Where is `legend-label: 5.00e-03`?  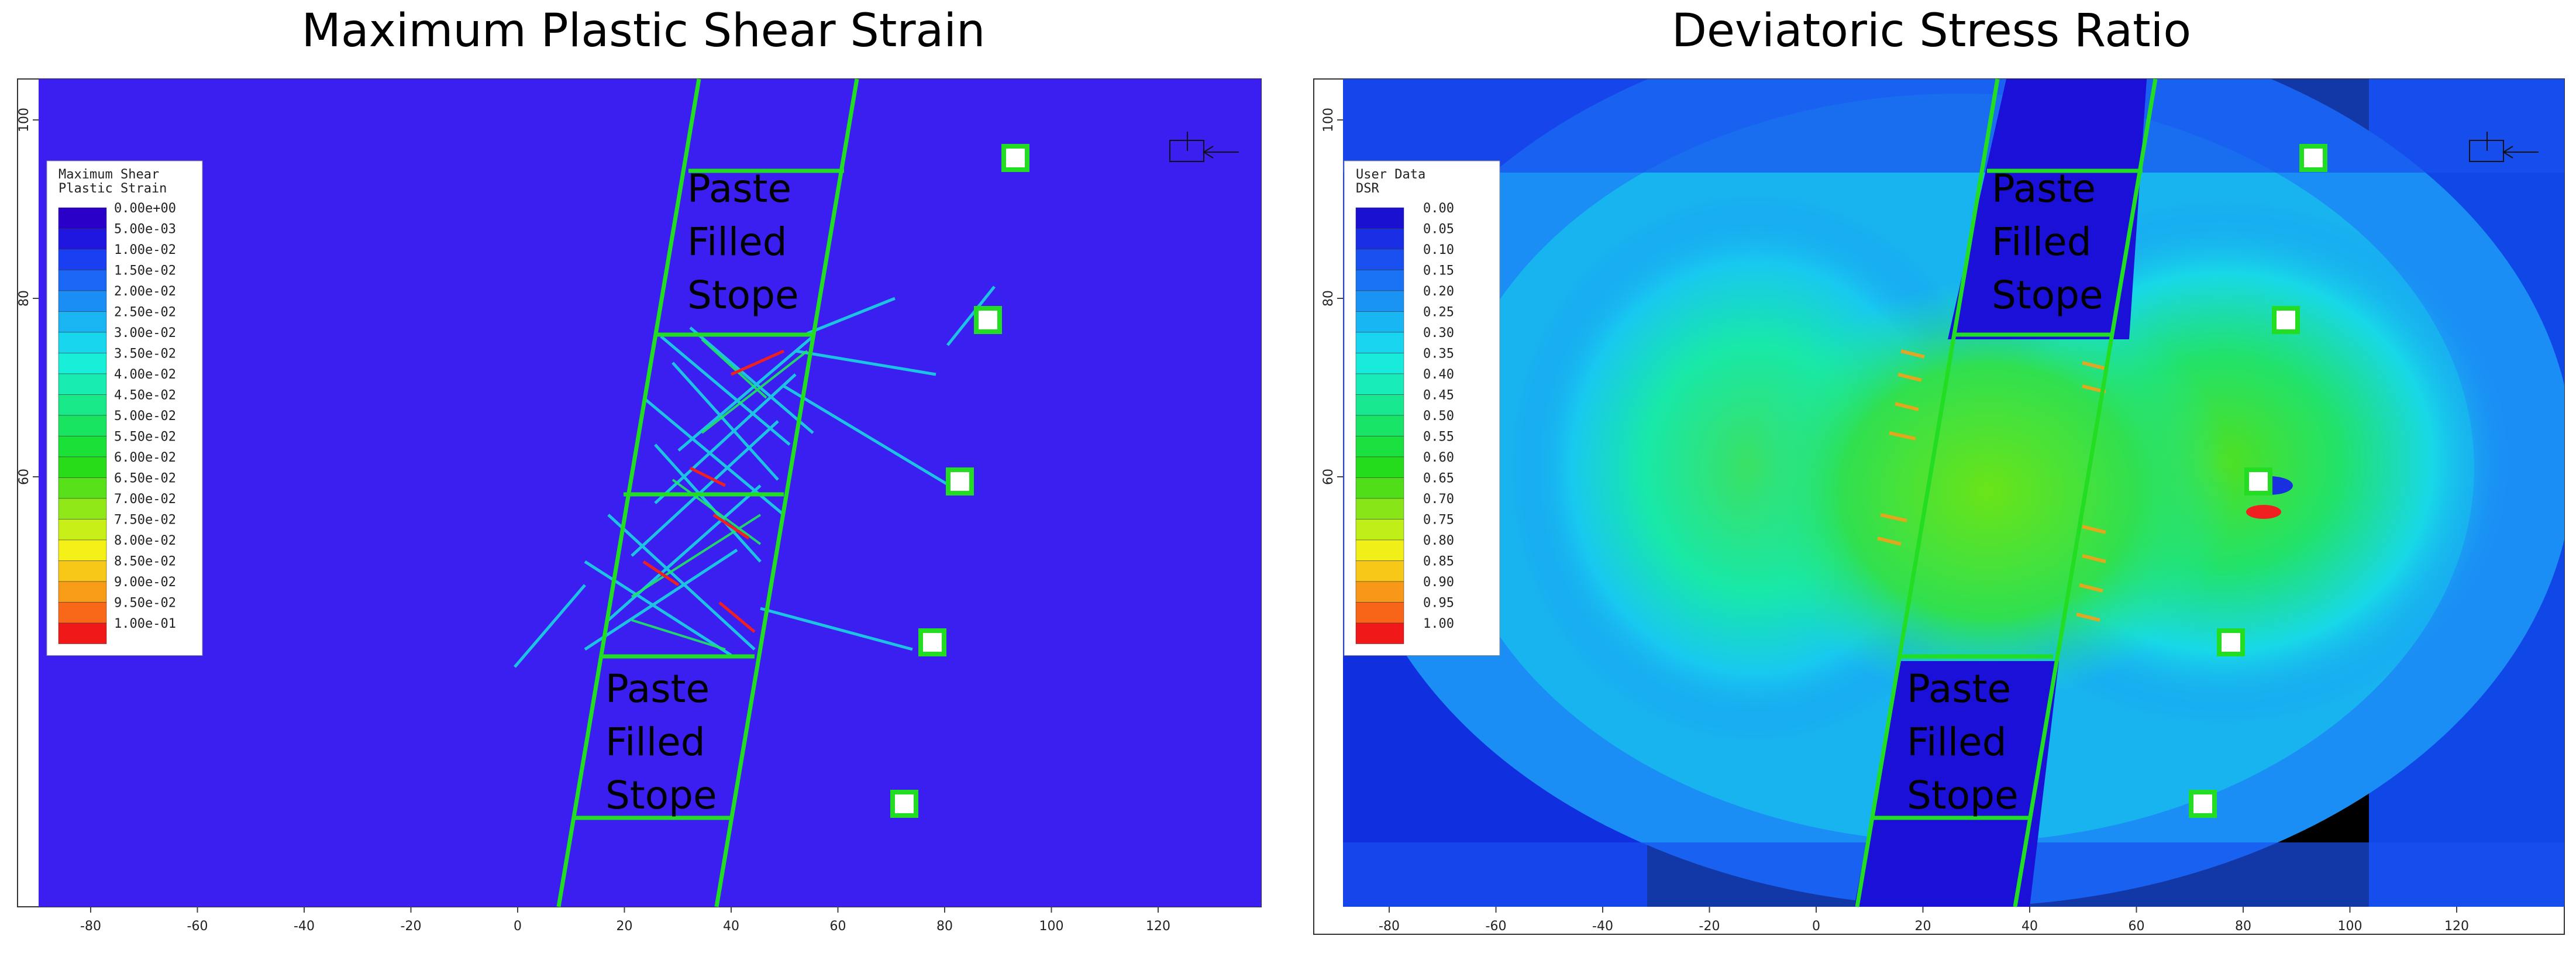
legend-label: 5.00e-03 is located at coordinates (145, 229).